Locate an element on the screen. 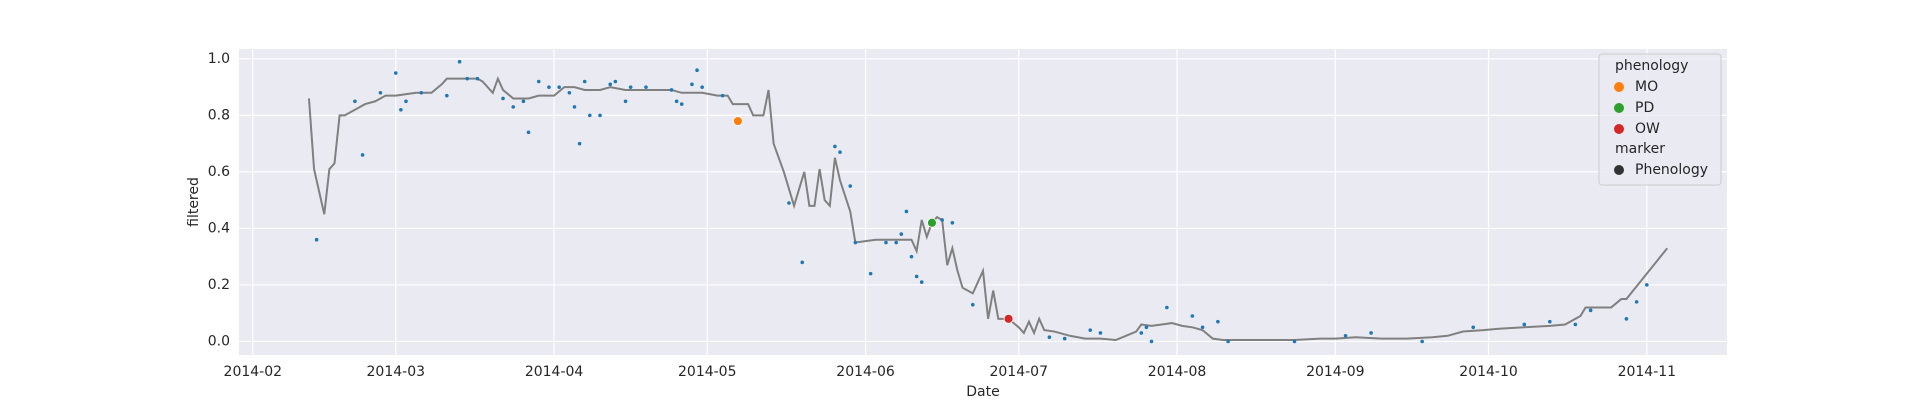  legend-title: phenology is located at coordinates (1651, 66).